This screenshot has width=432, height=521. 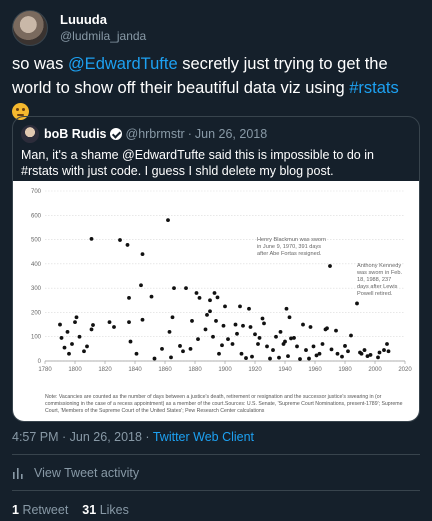 What do you see at coordinates (375, 370) in the screenshot?
I see `x-tick-label: 2000` at bounding box center [375, 370].